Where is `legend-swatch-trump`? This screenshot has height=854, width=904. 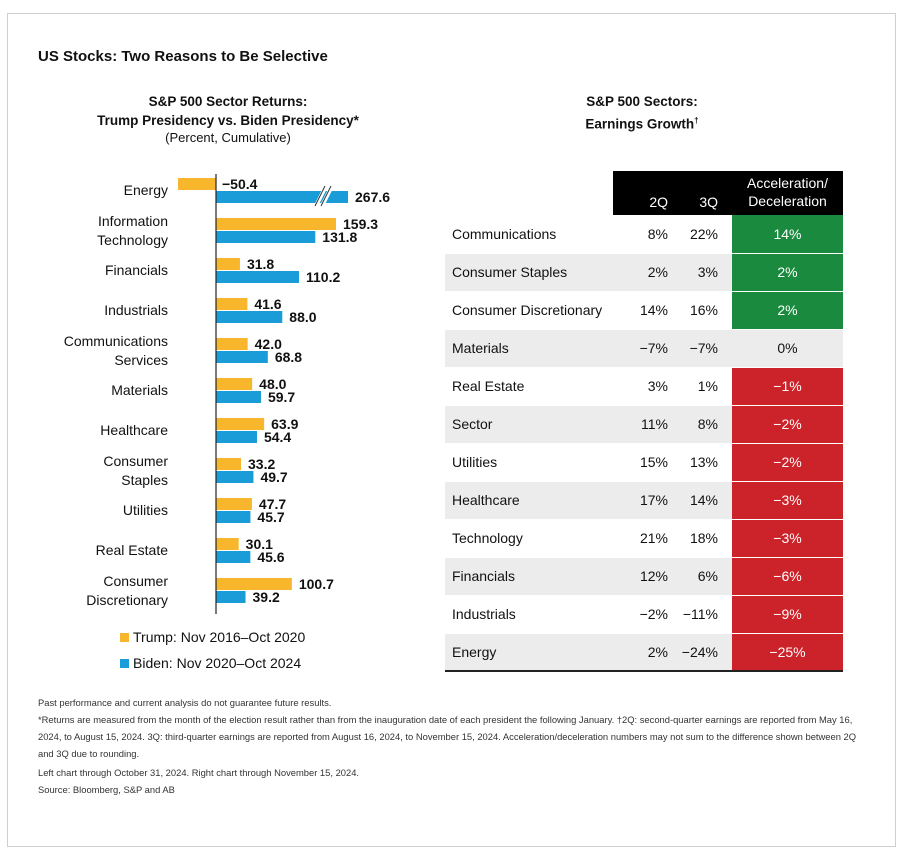
legend-swatch-trump is located at coordinates (124, 637).